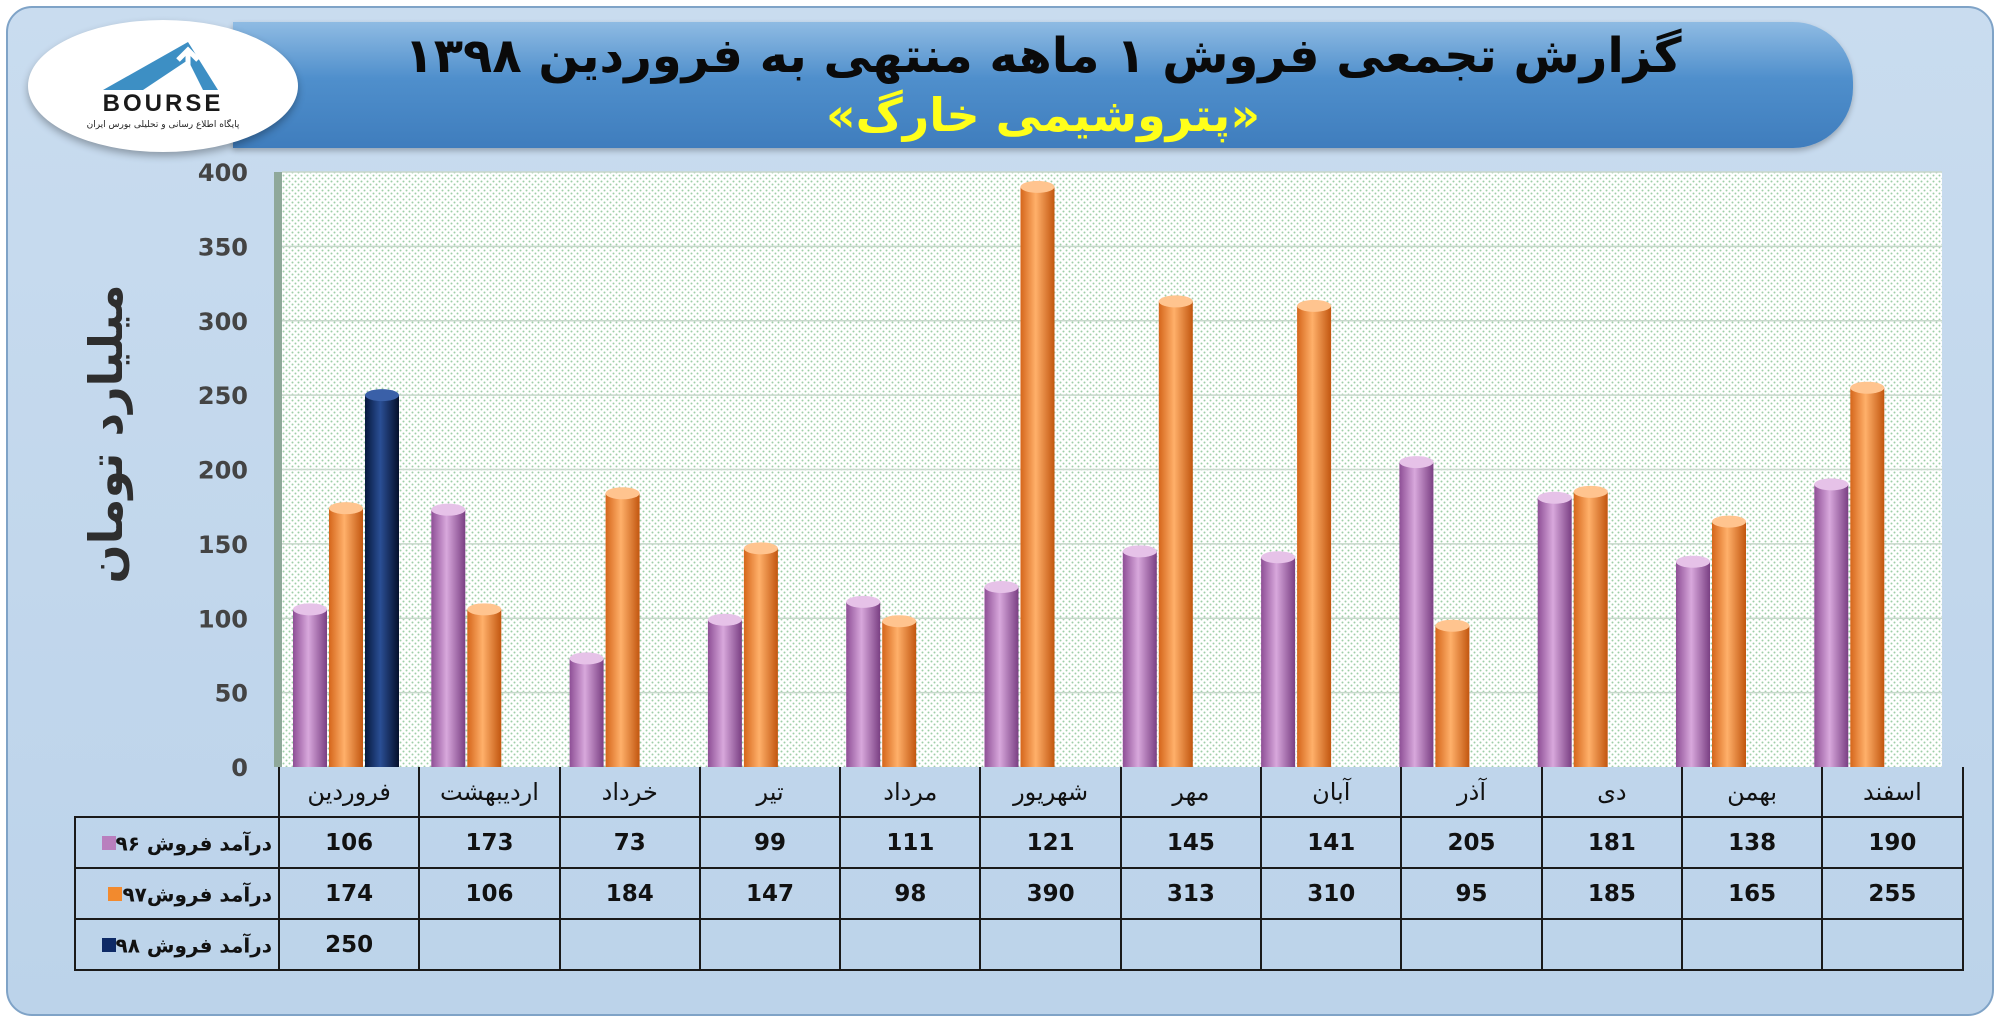 This screenshot has height=1021, width=2000. What do you see at coordinates (1892, 792) in the screenshot?
I see `category-label: اسفند` at bounding box center [1892, 792].